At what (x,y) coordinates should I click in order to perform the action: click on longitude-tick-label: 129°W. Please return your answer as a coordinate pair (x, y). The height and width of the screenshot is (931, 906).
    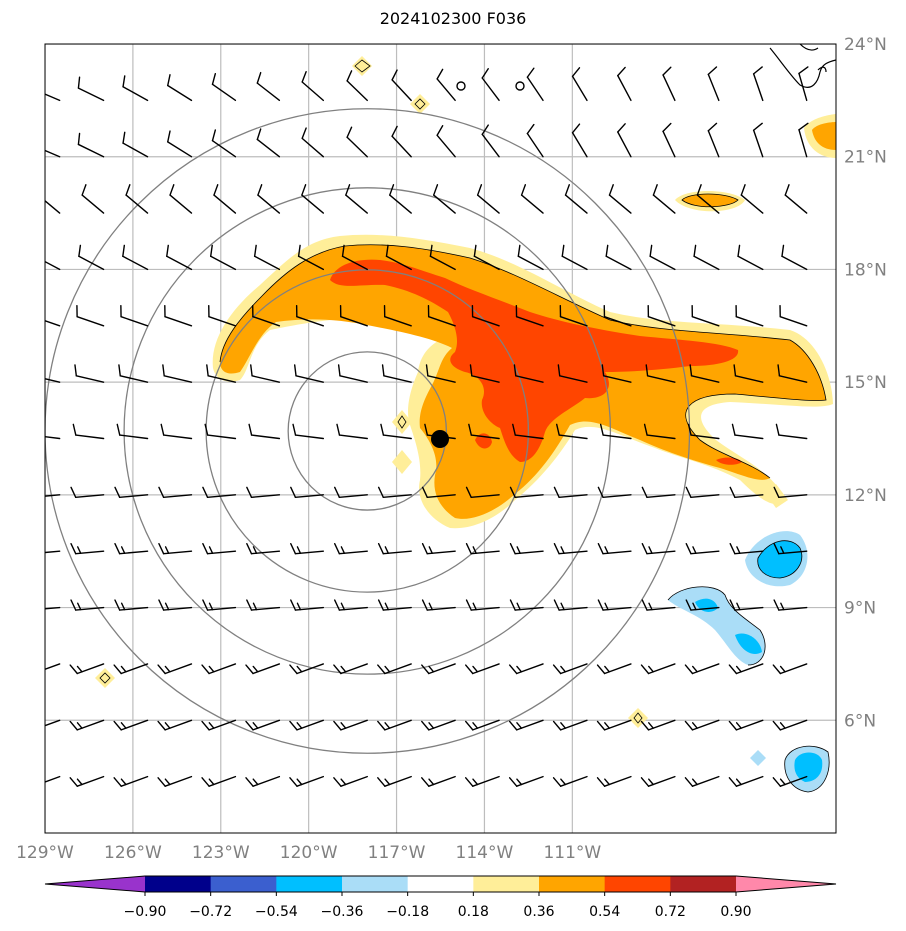
    Looking at the image, I should click on (45, 853).